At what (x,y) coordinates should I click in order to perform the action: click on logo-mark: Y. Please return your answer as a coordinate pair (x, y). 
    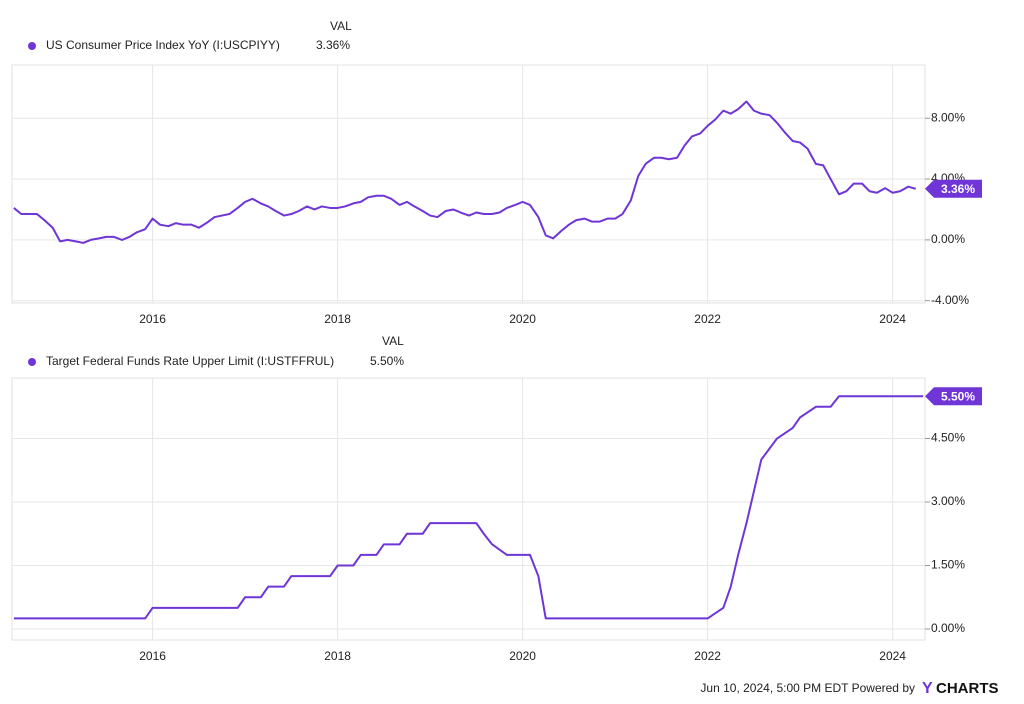
    Looking at the image, I should click on (927, 688).